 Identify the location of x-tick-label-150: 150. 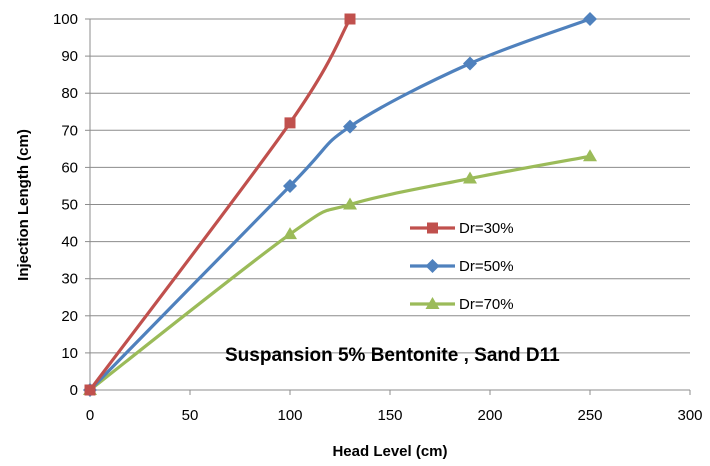
(389, 415).